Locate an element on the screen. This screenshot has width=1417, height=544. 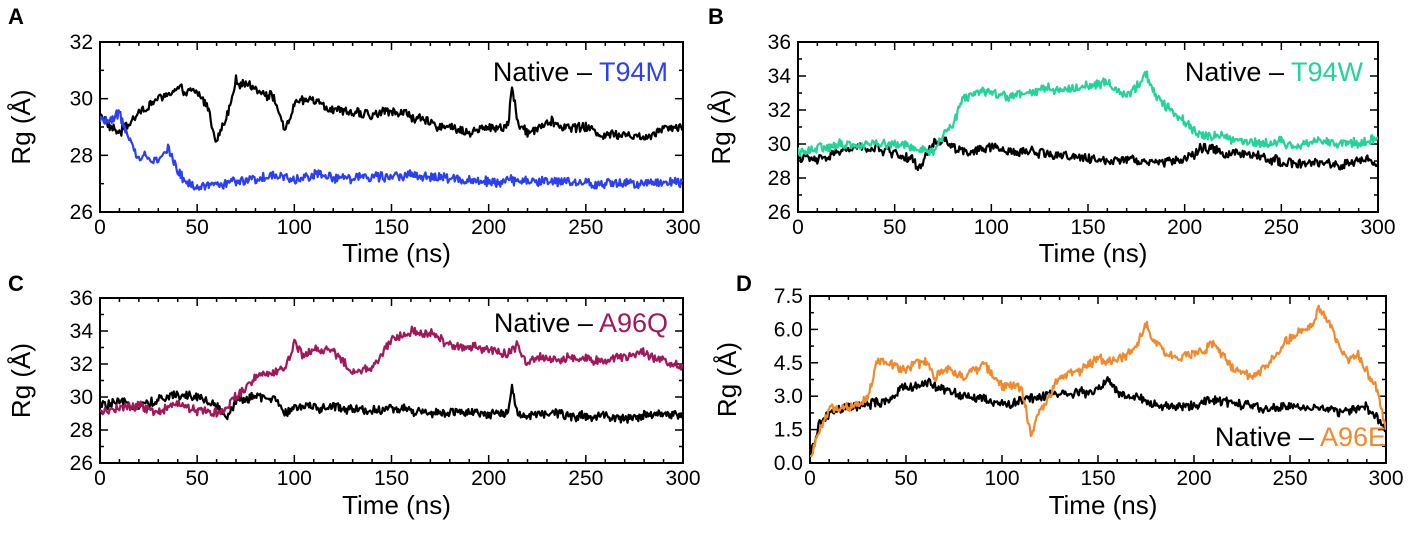
y-tick-label: 6.0 is located at coordinates (788, 329).